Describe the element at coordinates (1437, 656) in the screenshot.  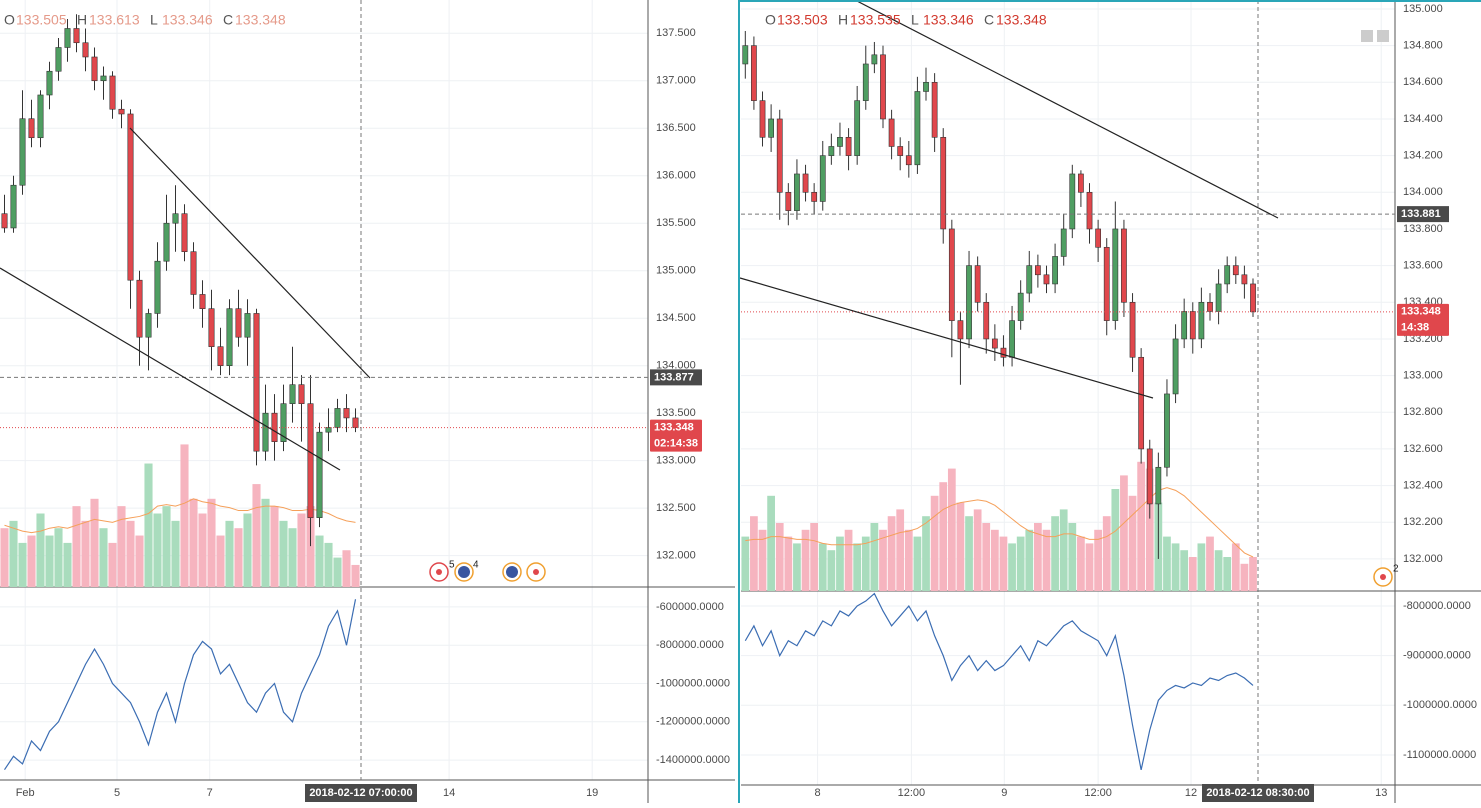
I see `y-tick-label: -900000.0000` at that location.